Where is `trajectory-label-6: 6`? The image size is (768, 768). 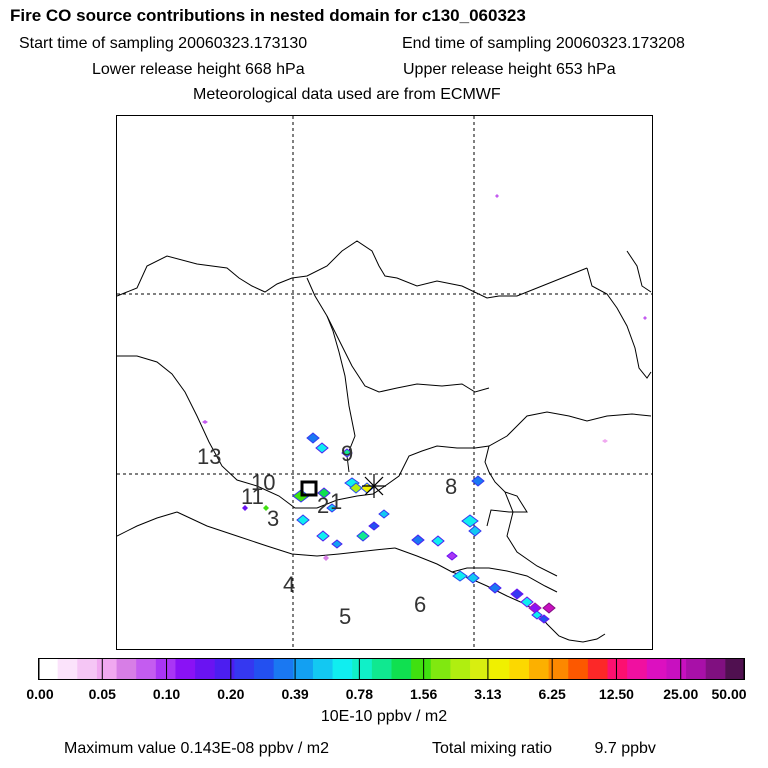
trajectory-label-6: 6 is located at coordinates (420, 604).